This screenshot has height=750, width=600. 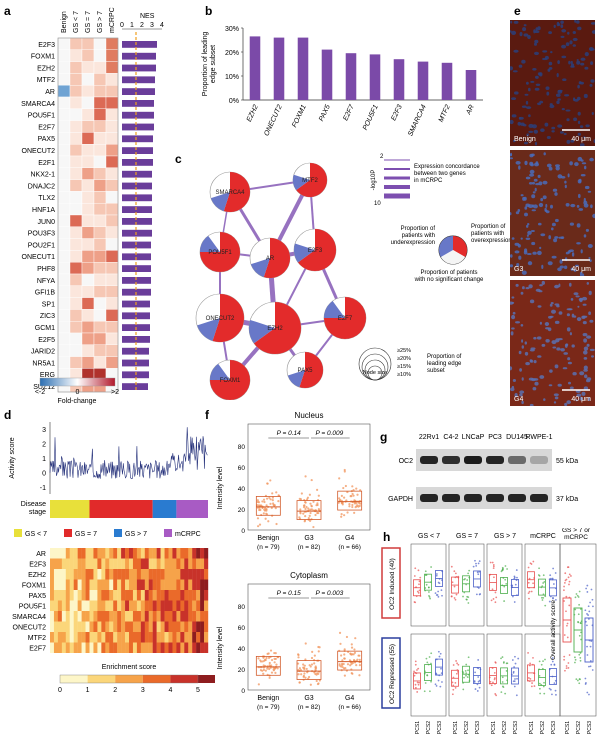 I want to click on panel-label-f: f, so click(x=207, y=415).